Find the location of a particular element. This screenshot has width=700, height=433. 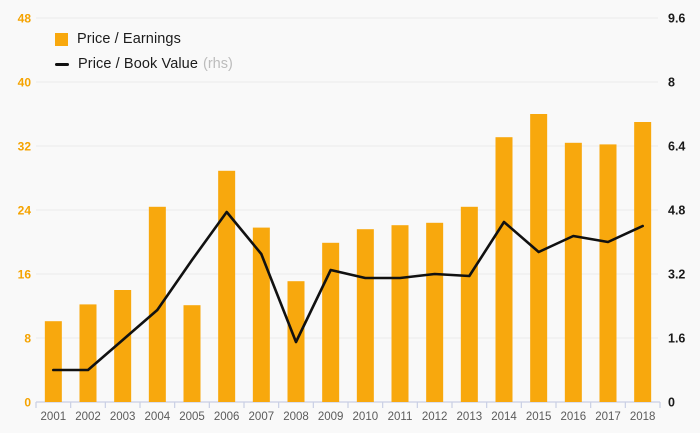

legend-label-price-earnings: Price / Earnings is located at coordinates (129, 39).